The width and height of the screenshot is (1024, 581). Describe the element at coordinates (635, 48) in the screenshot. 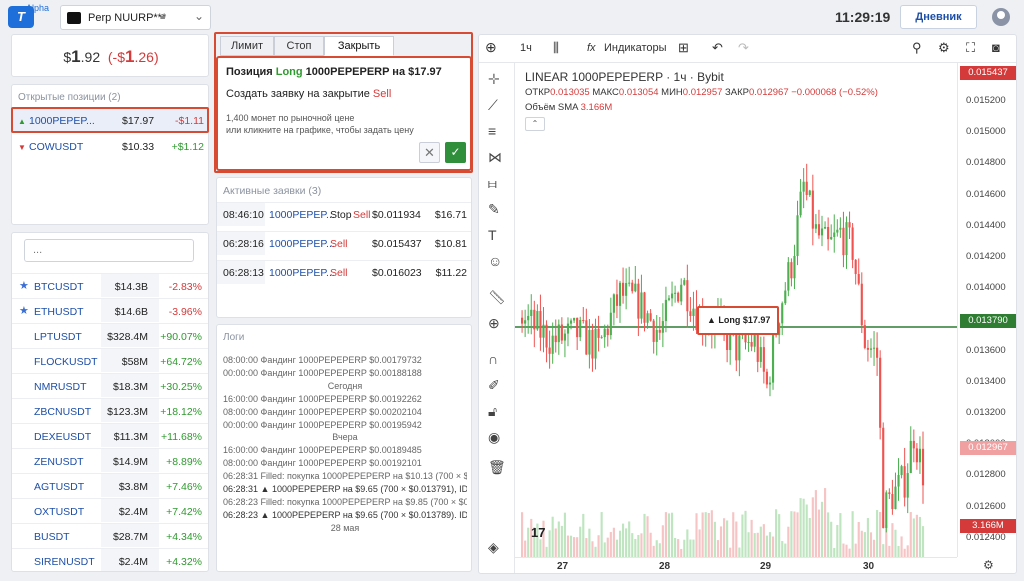

I see `indicators-button: Индикаторы` at that location.